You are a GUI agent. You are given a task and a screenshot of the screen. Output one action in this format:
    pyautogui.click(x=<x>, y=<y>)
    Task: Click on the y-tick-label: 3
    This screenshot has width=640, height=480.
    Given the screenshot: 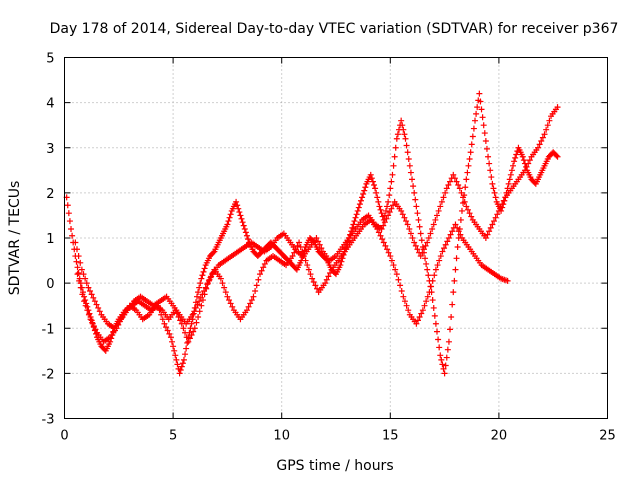 What is the action you would take?
    pyautogui.click(x=50, y=149)
    